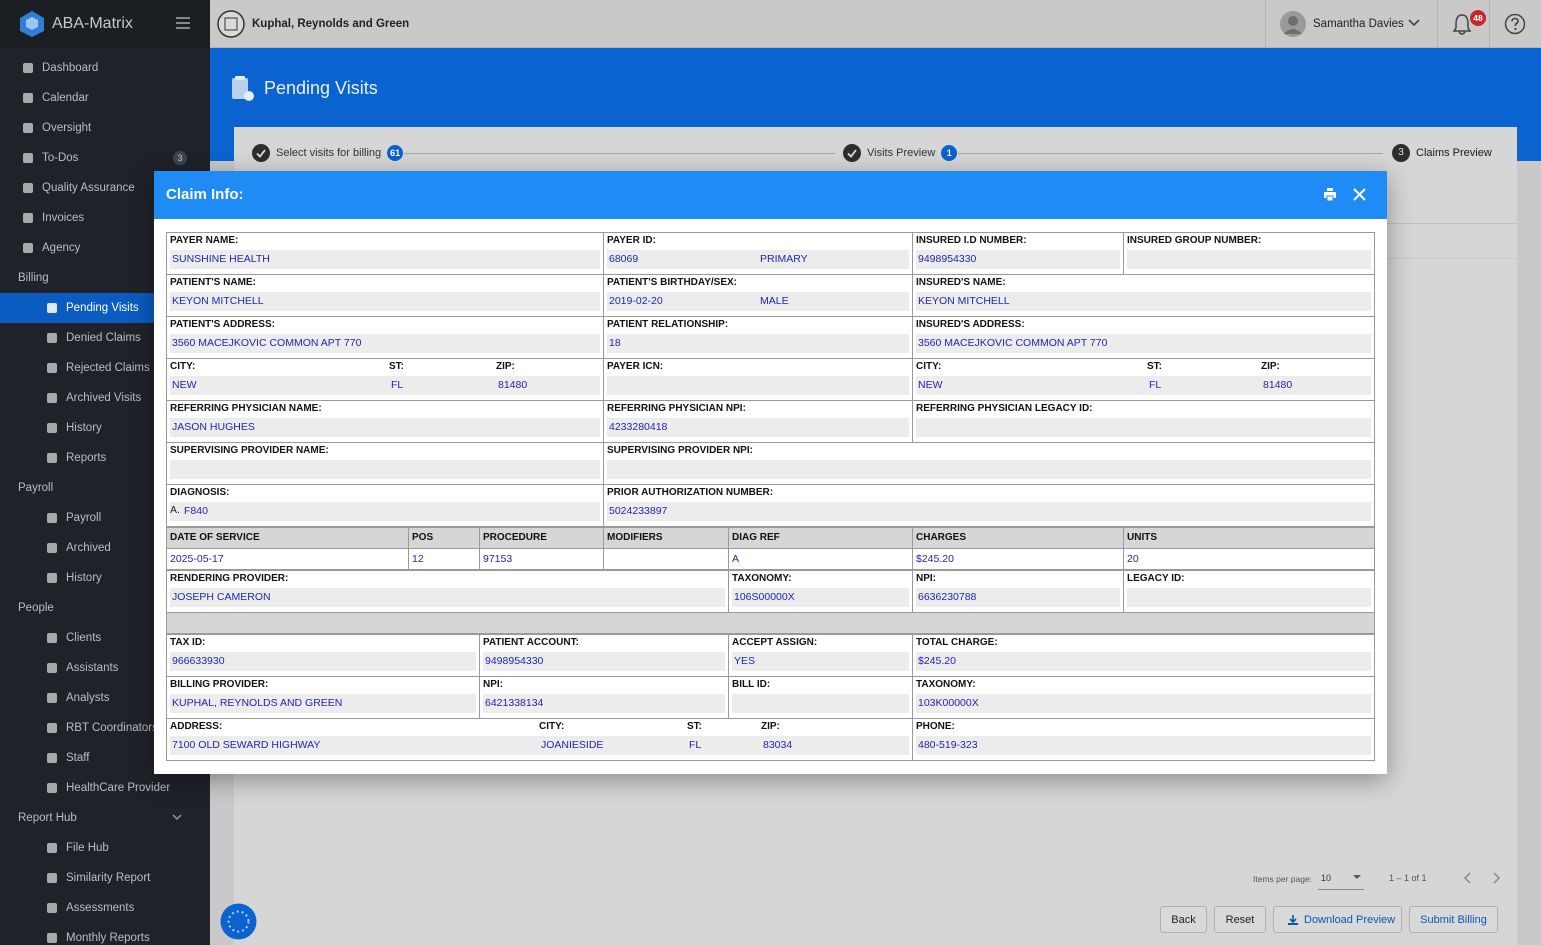  What do you see at coordinates (971, 241) in the screenshot?
I see `field-label: INSURED I.D NUMBER:` at bounding box center [971, 241].